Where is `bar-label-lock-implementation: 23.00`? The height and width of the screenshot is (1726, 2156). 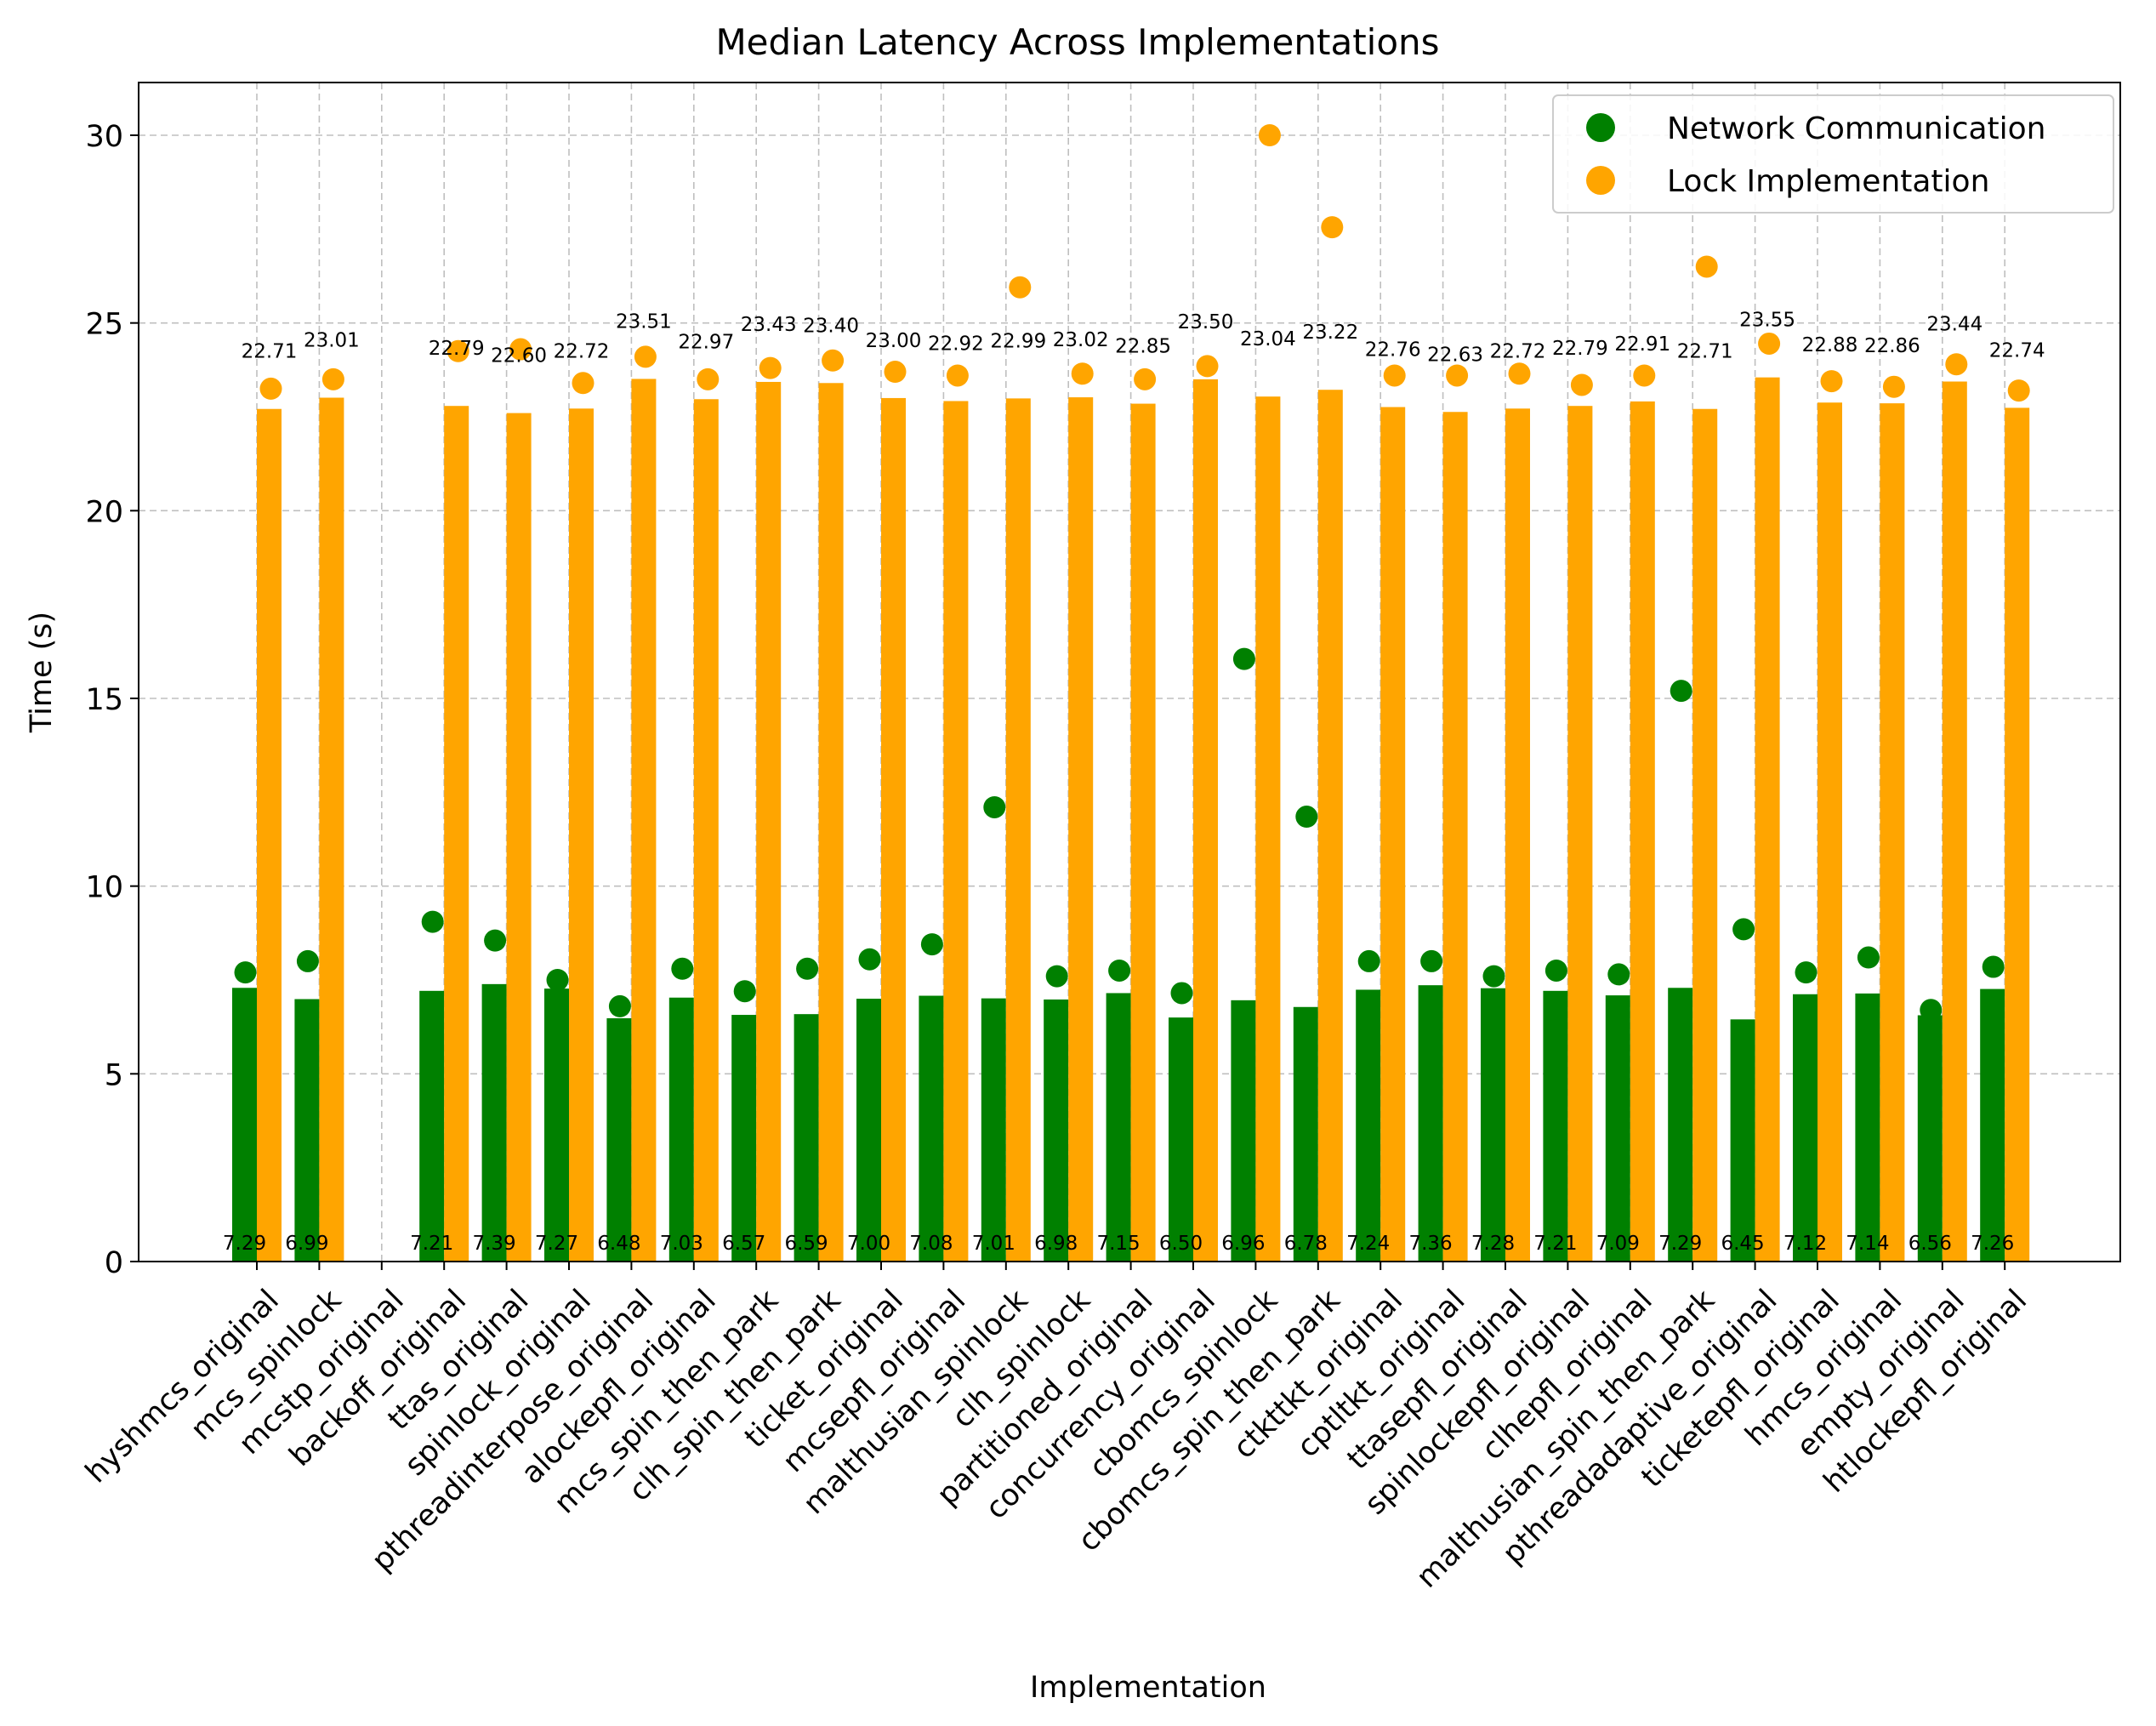
bar-label-lock-implementation: 23.00 is located at coordinates (894, 341).